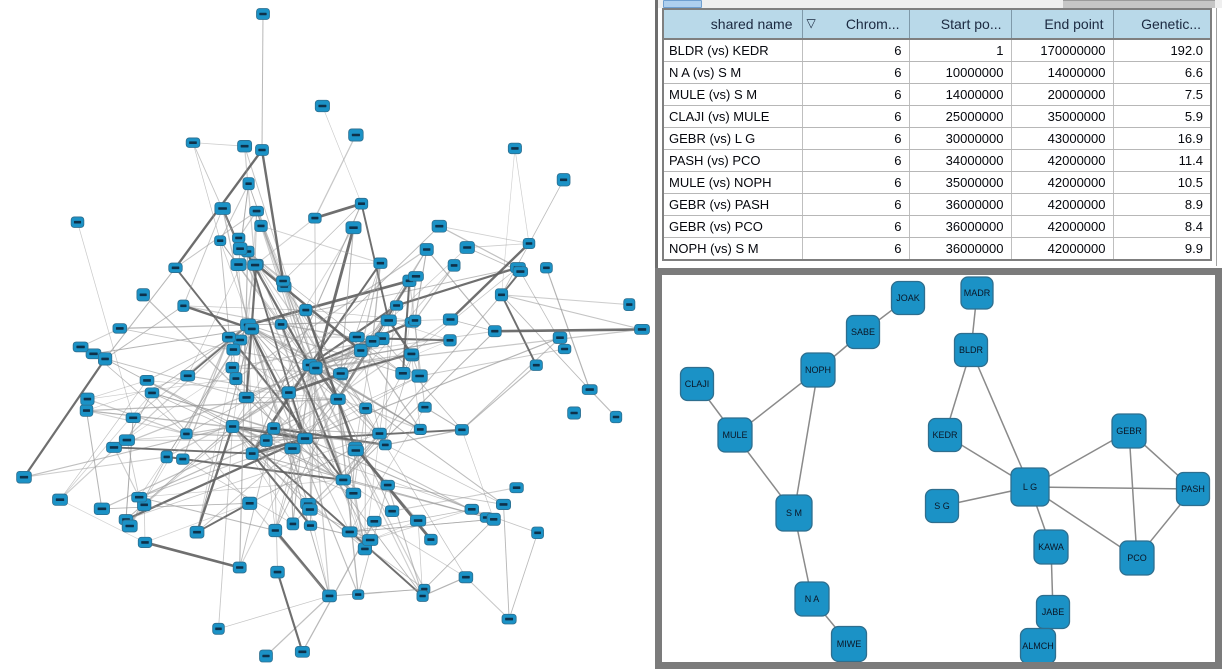 This screenshot has width=1222, height=669. Describe the element at coordinates (960, 182) in the screenshot. I see `cell-value: 35000000` at that location.